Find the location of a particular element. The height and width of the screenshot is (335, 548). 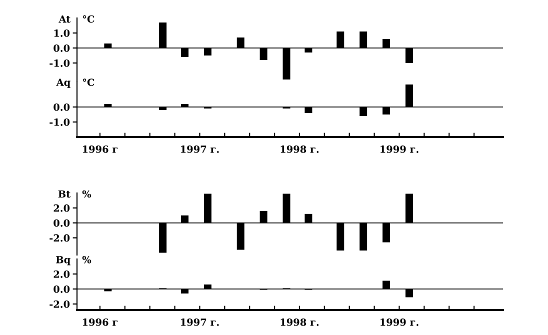

y-axis-title: At is located at coordinates (64, 19).